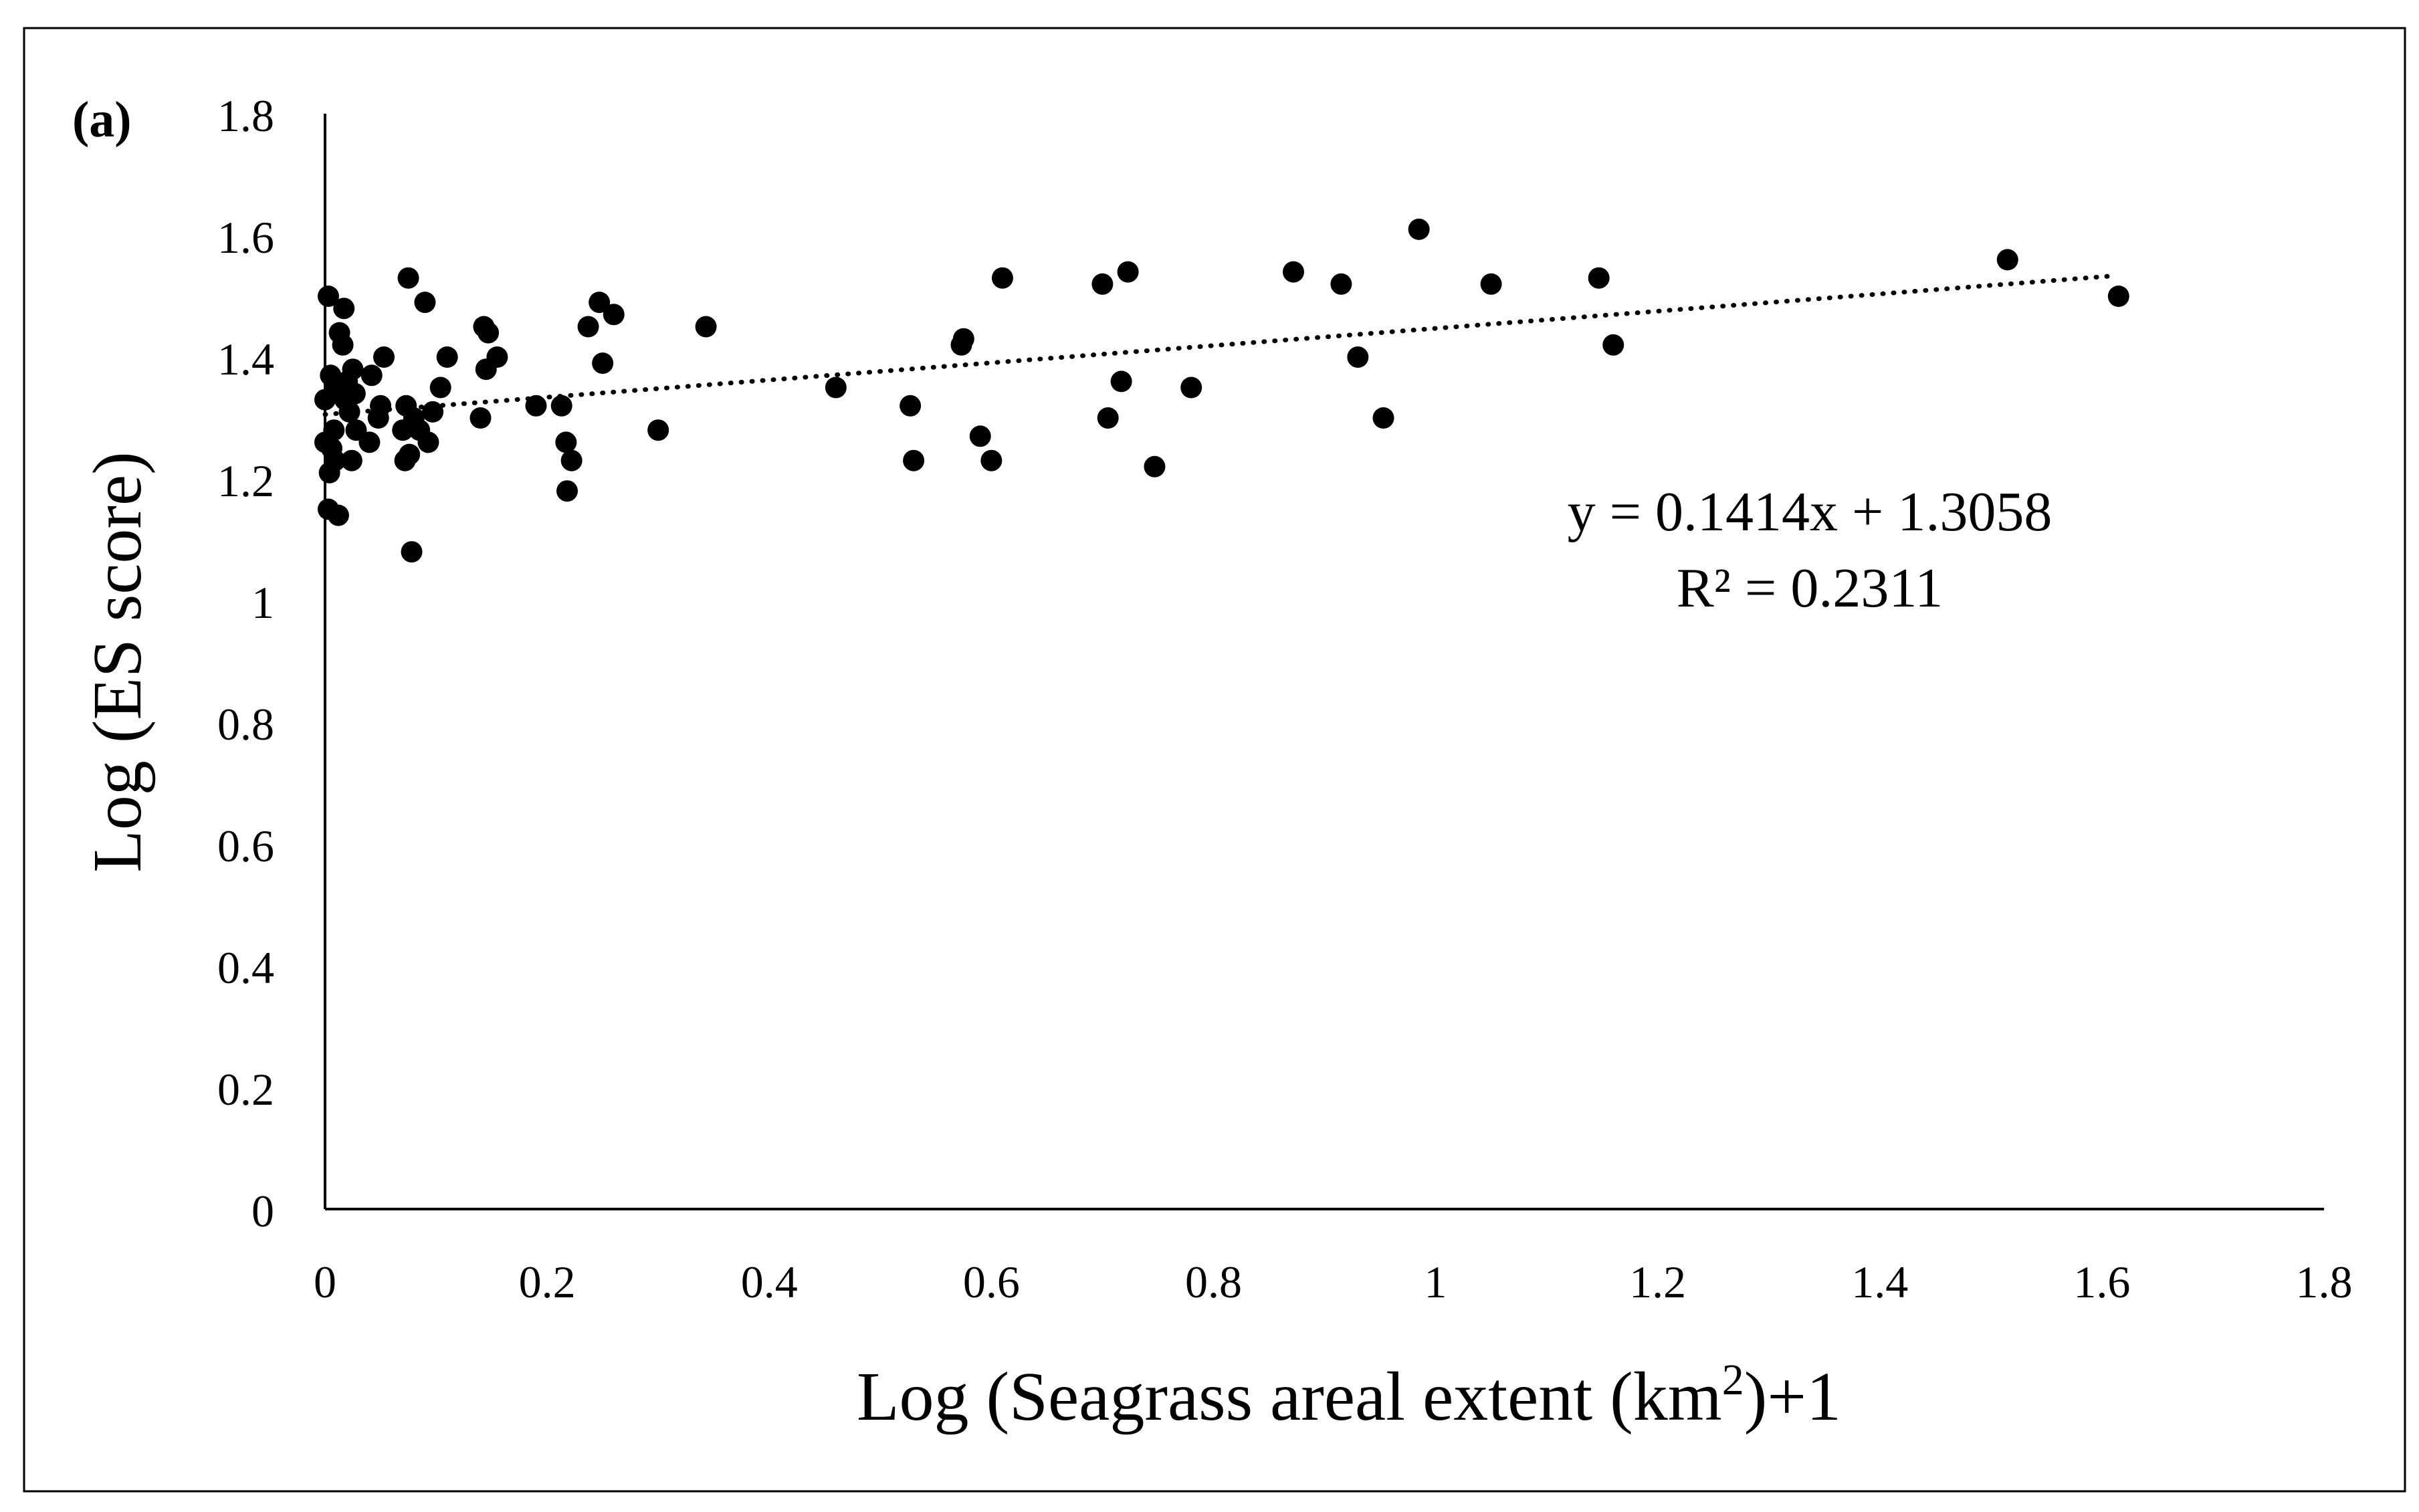 Image resolution: width=2419 pixels, height=1512 pixels. I want to click on y-tick-labels: 0 0.2 0.4 0.6 0.8 1 1.2 1.4 1.6 1.8, so click(245, 663).